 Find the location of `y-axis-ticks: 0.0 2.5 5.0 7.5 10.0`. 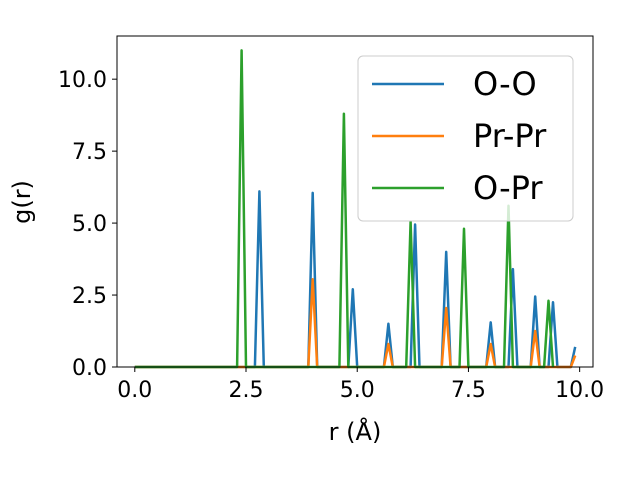

y-axis-ticks: 0.0 2.5 5.0 7.5 10.0 is located at coordinates (87, 224).